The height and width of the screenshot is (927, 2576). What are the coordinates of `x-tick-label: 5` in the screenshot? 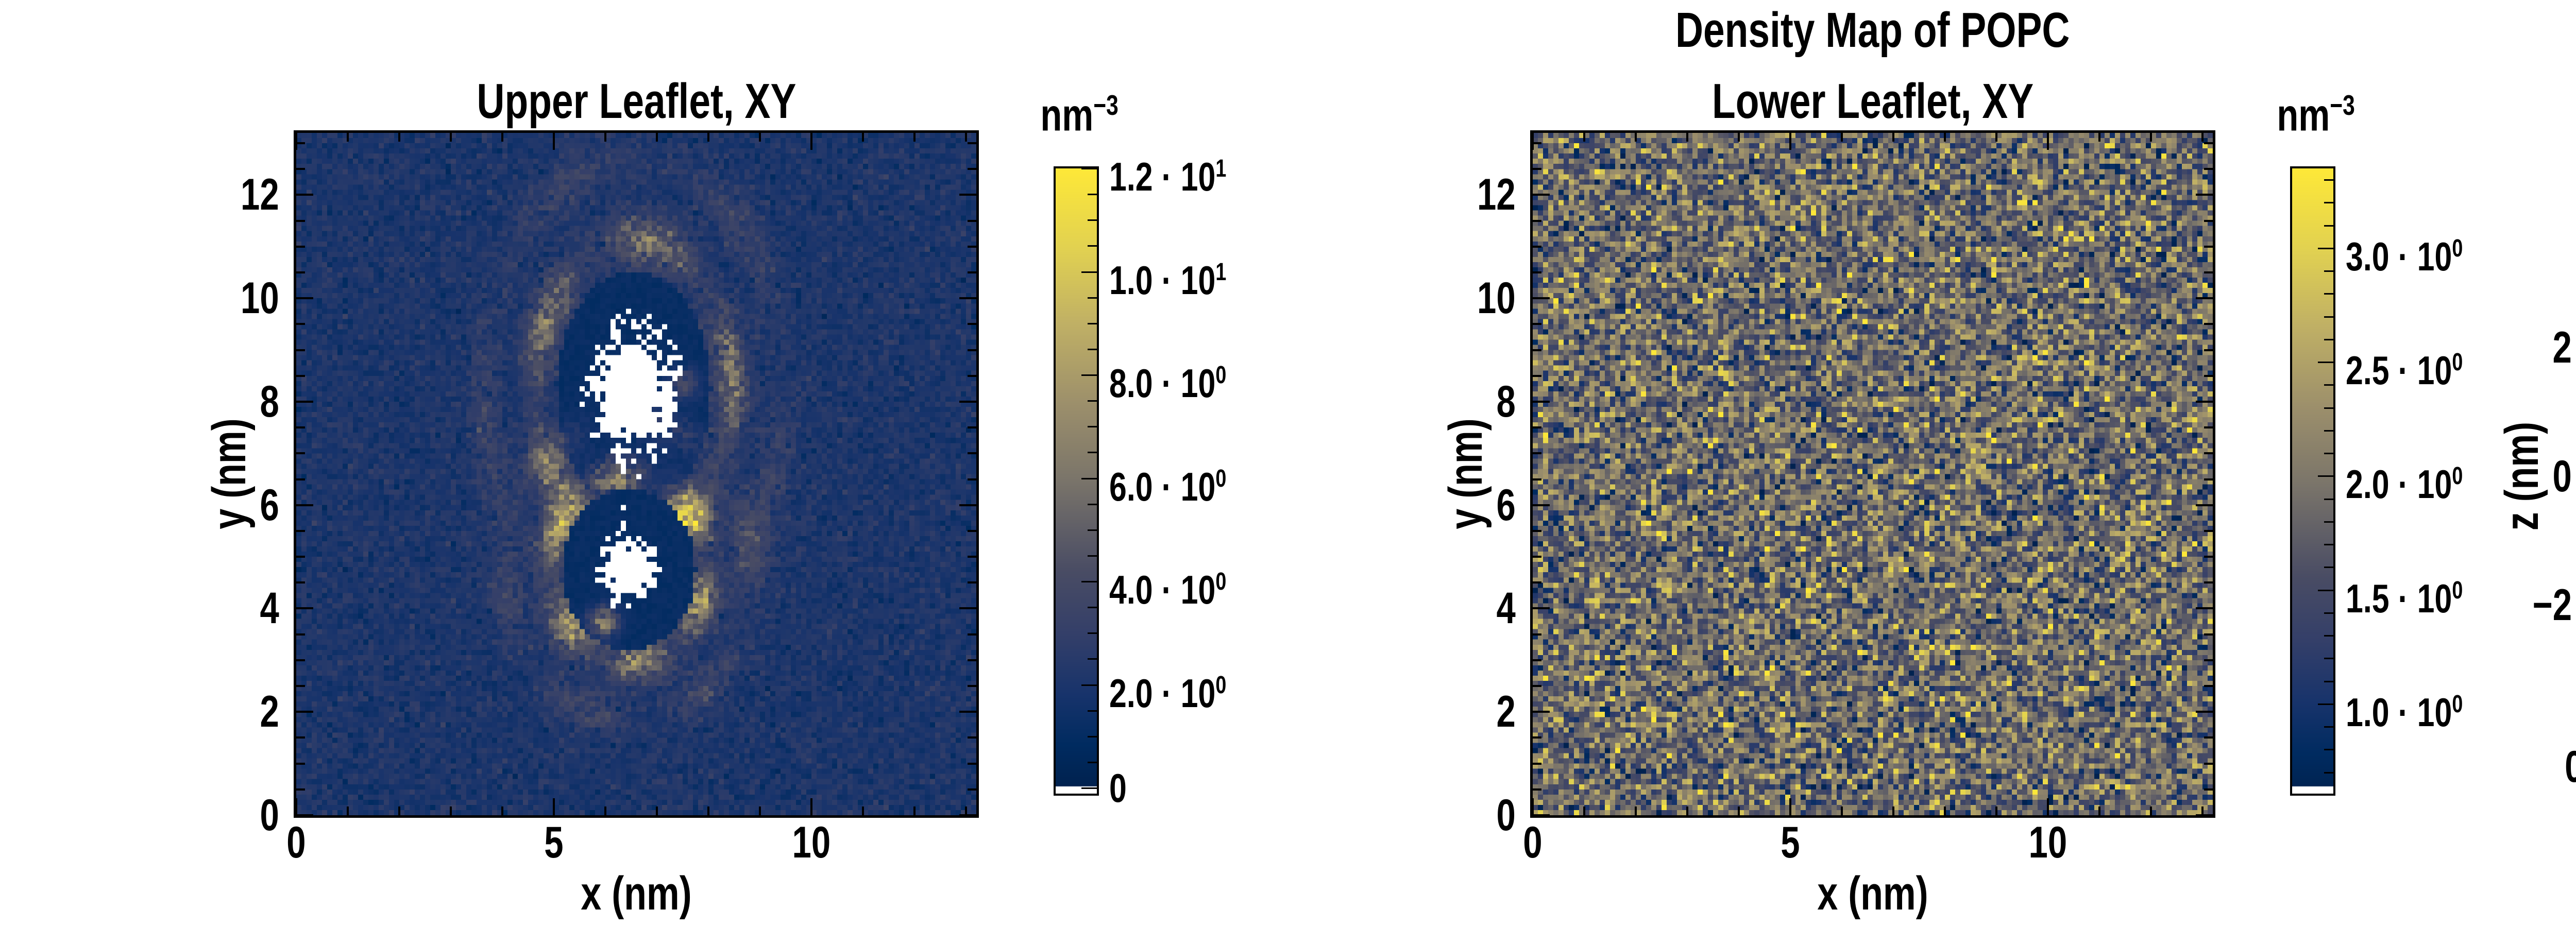 It's located at (554, 842).